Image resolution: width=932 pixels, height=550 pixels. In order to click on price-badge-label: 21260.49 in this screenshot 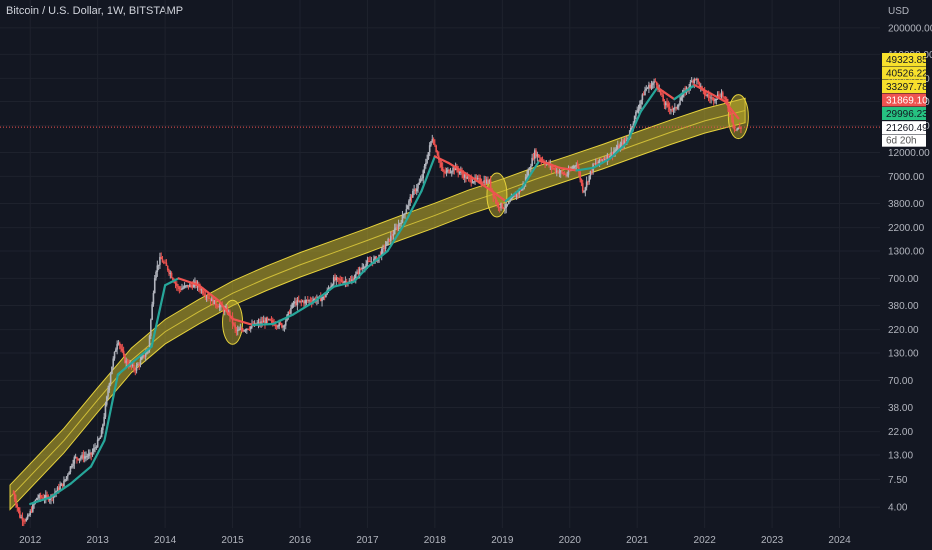, I will do `click(907, 128)`.